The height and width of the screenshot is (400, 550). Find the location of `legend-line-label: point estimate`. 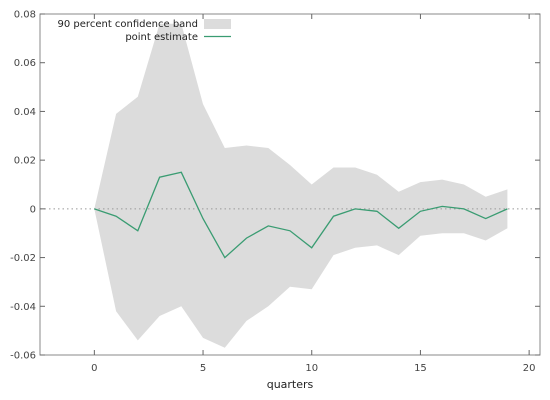

legend-line-label: point estimate is located at coordinates (161, 37).